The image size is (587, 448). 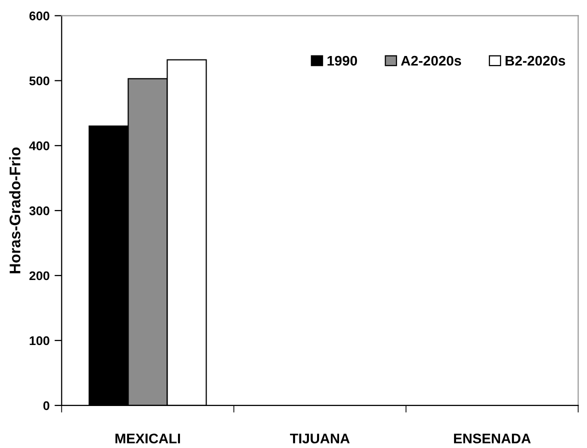 What do you see at coordinates (40, 341) in the screenshot?
I see `y-tick-label: 100` at bounding box center [40, 341].